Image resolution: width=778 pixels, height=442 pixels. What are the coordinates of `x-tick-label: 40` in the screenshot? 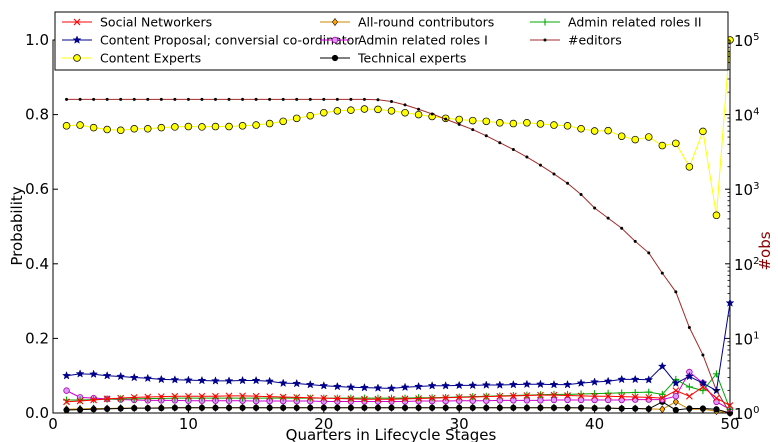 It's located at (594, 424).